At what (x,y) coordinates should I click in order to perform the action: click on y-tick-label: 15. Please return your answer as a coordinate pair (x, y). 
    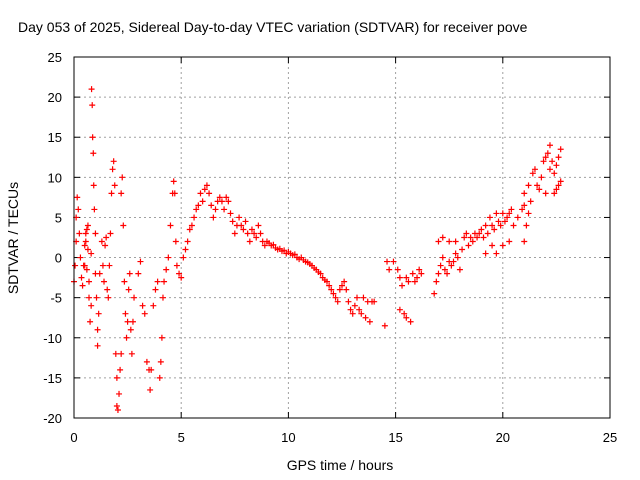
    Looking at the image, I should click on (55, 137).